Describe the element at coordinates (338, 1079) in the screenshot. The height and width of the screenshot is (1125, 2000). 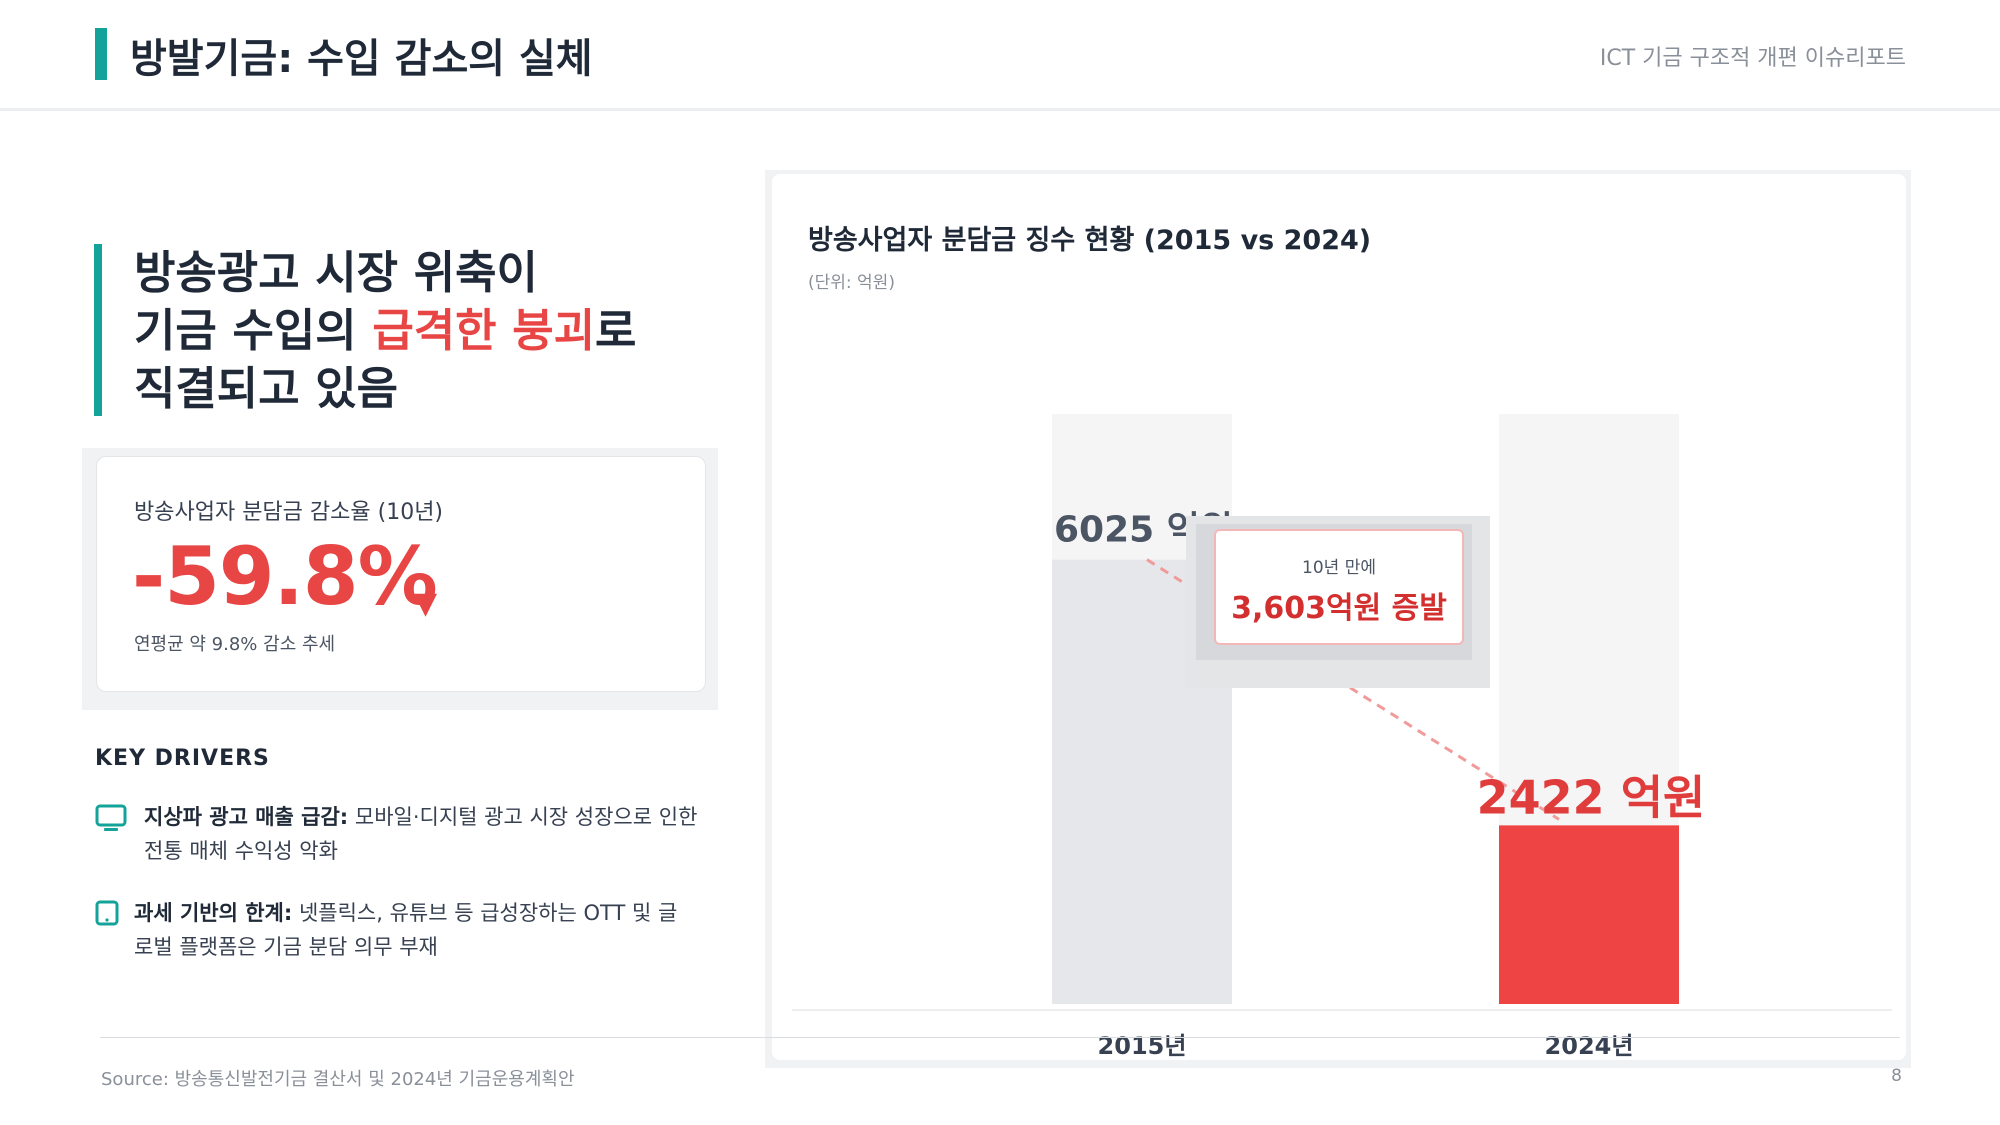
I see `footer-source: Source: 방송통신발전기금 결산서 및 2024년 기금운용계획안` at that location.